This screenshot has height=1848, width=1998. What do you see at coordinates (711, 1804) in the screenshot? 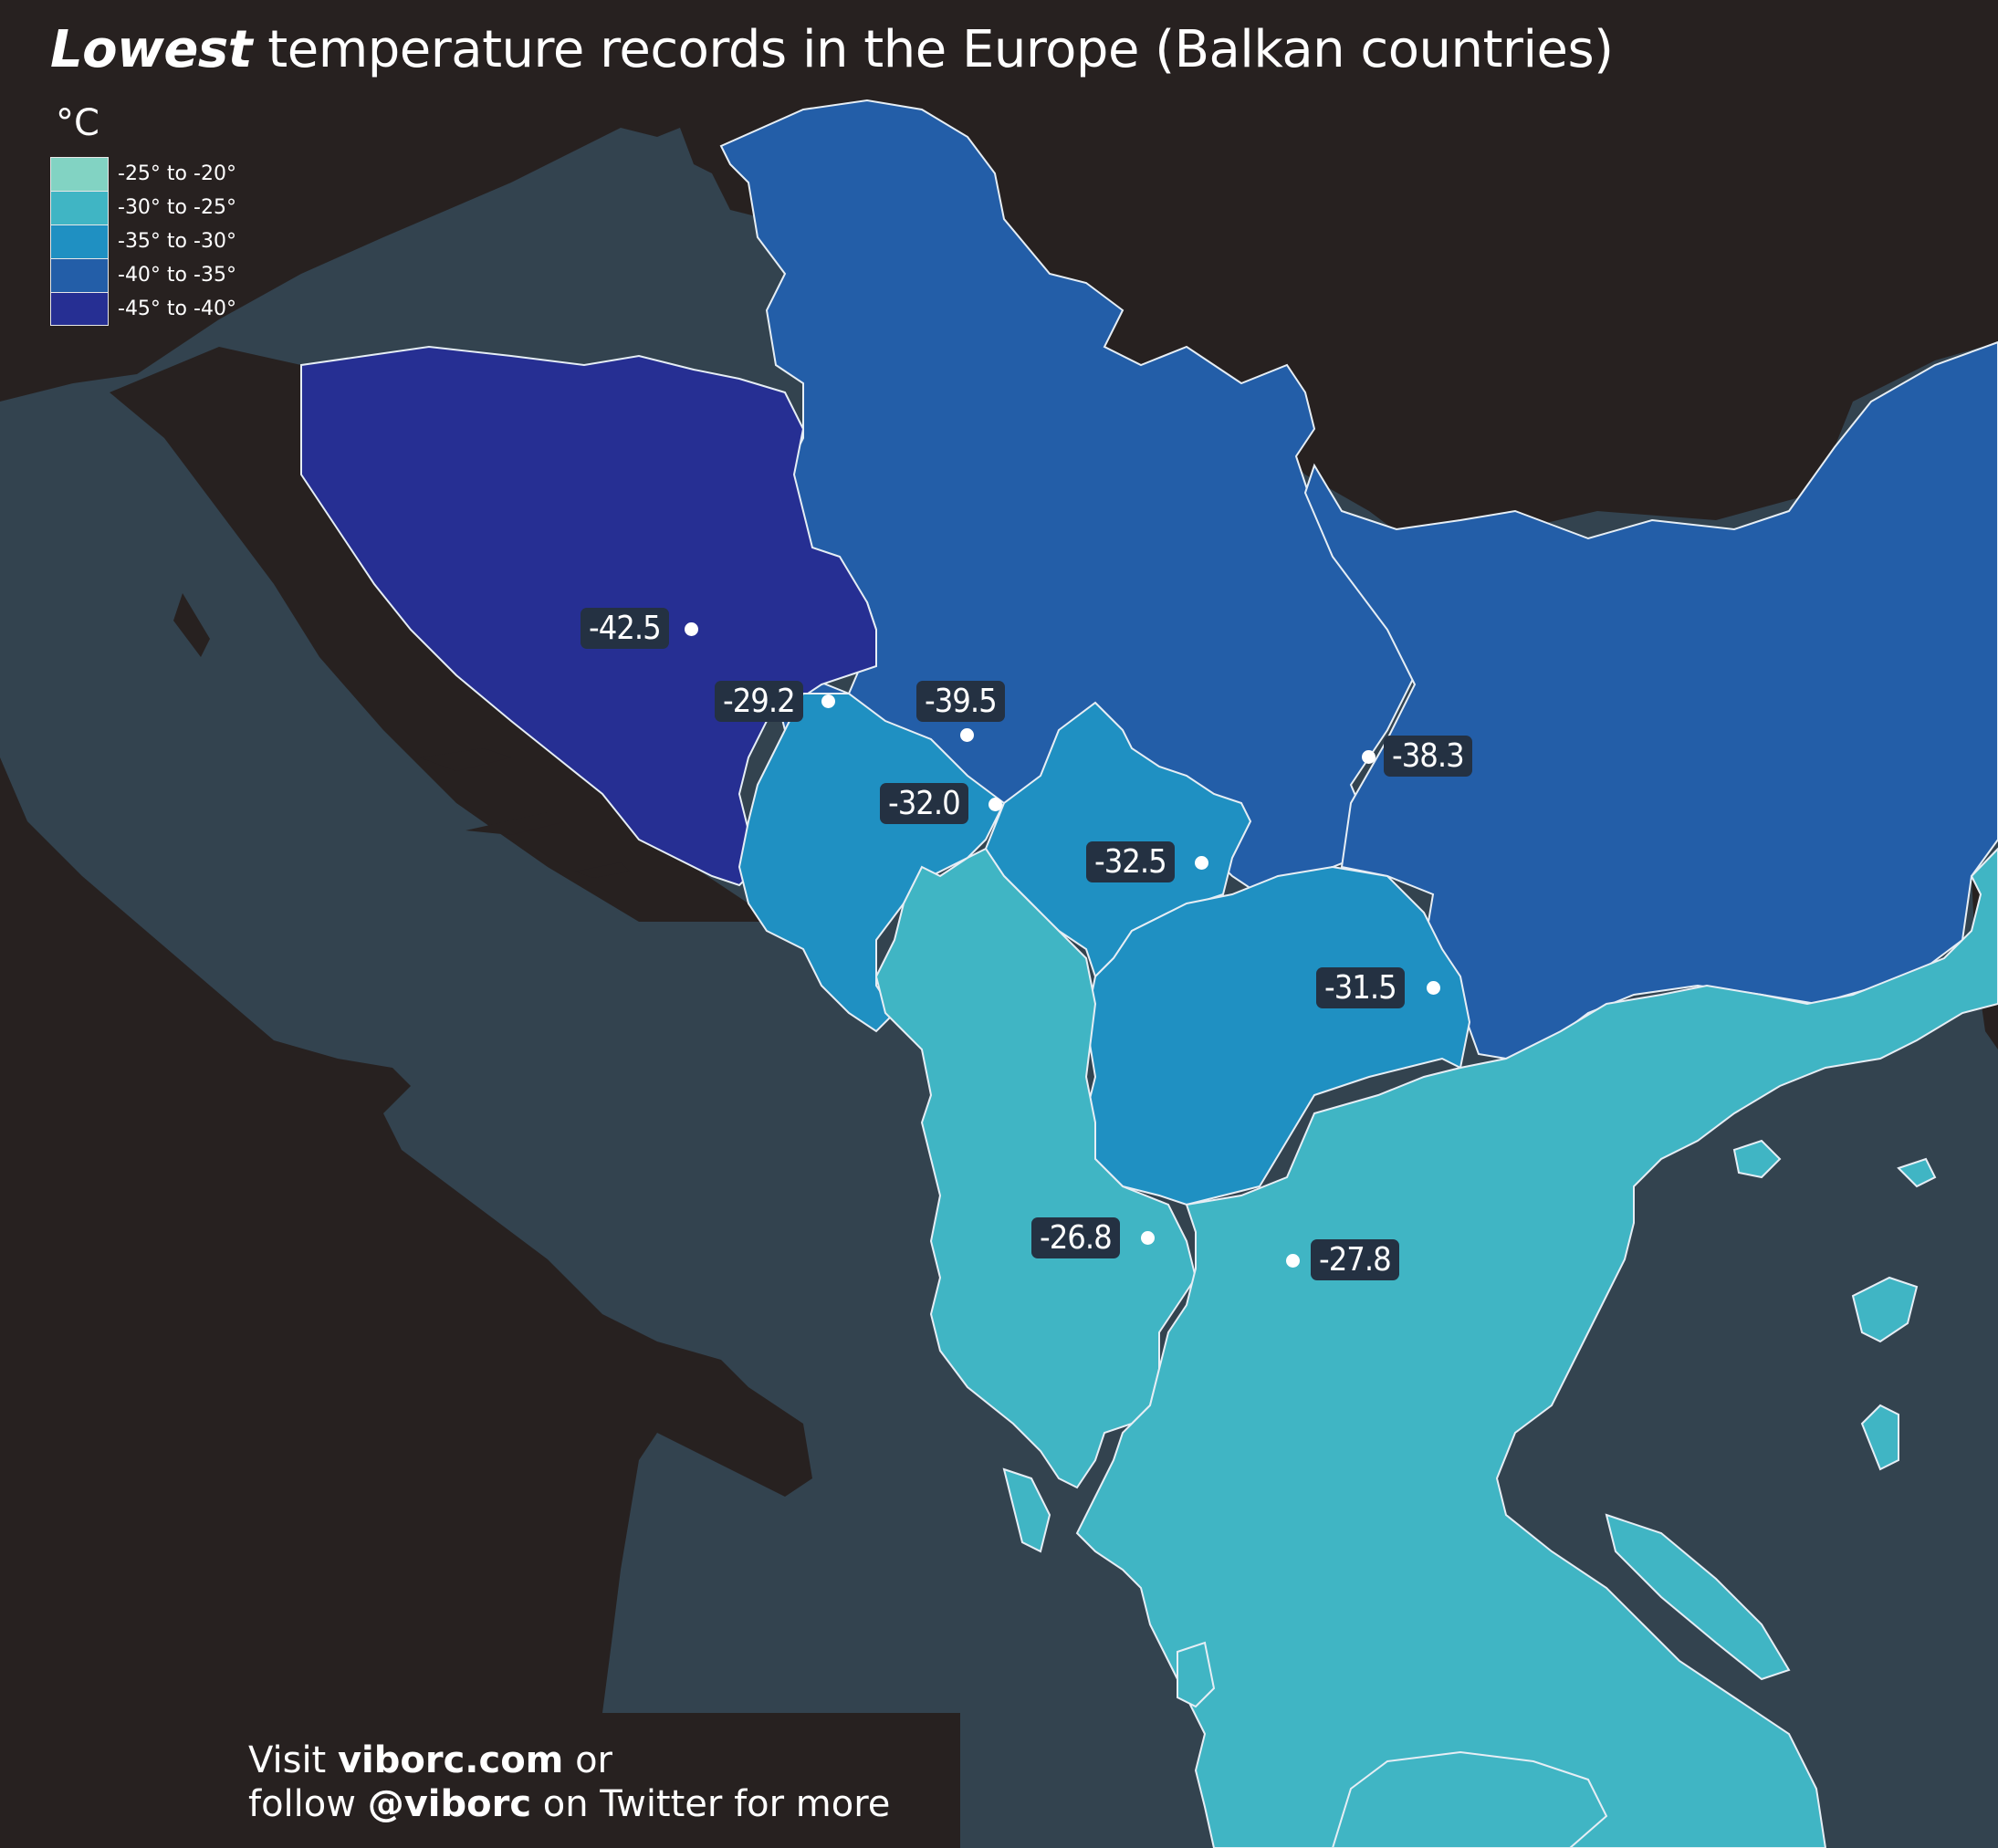
I see `footer-text-part: on Twitter for more` at bounding box center [711, 1804].